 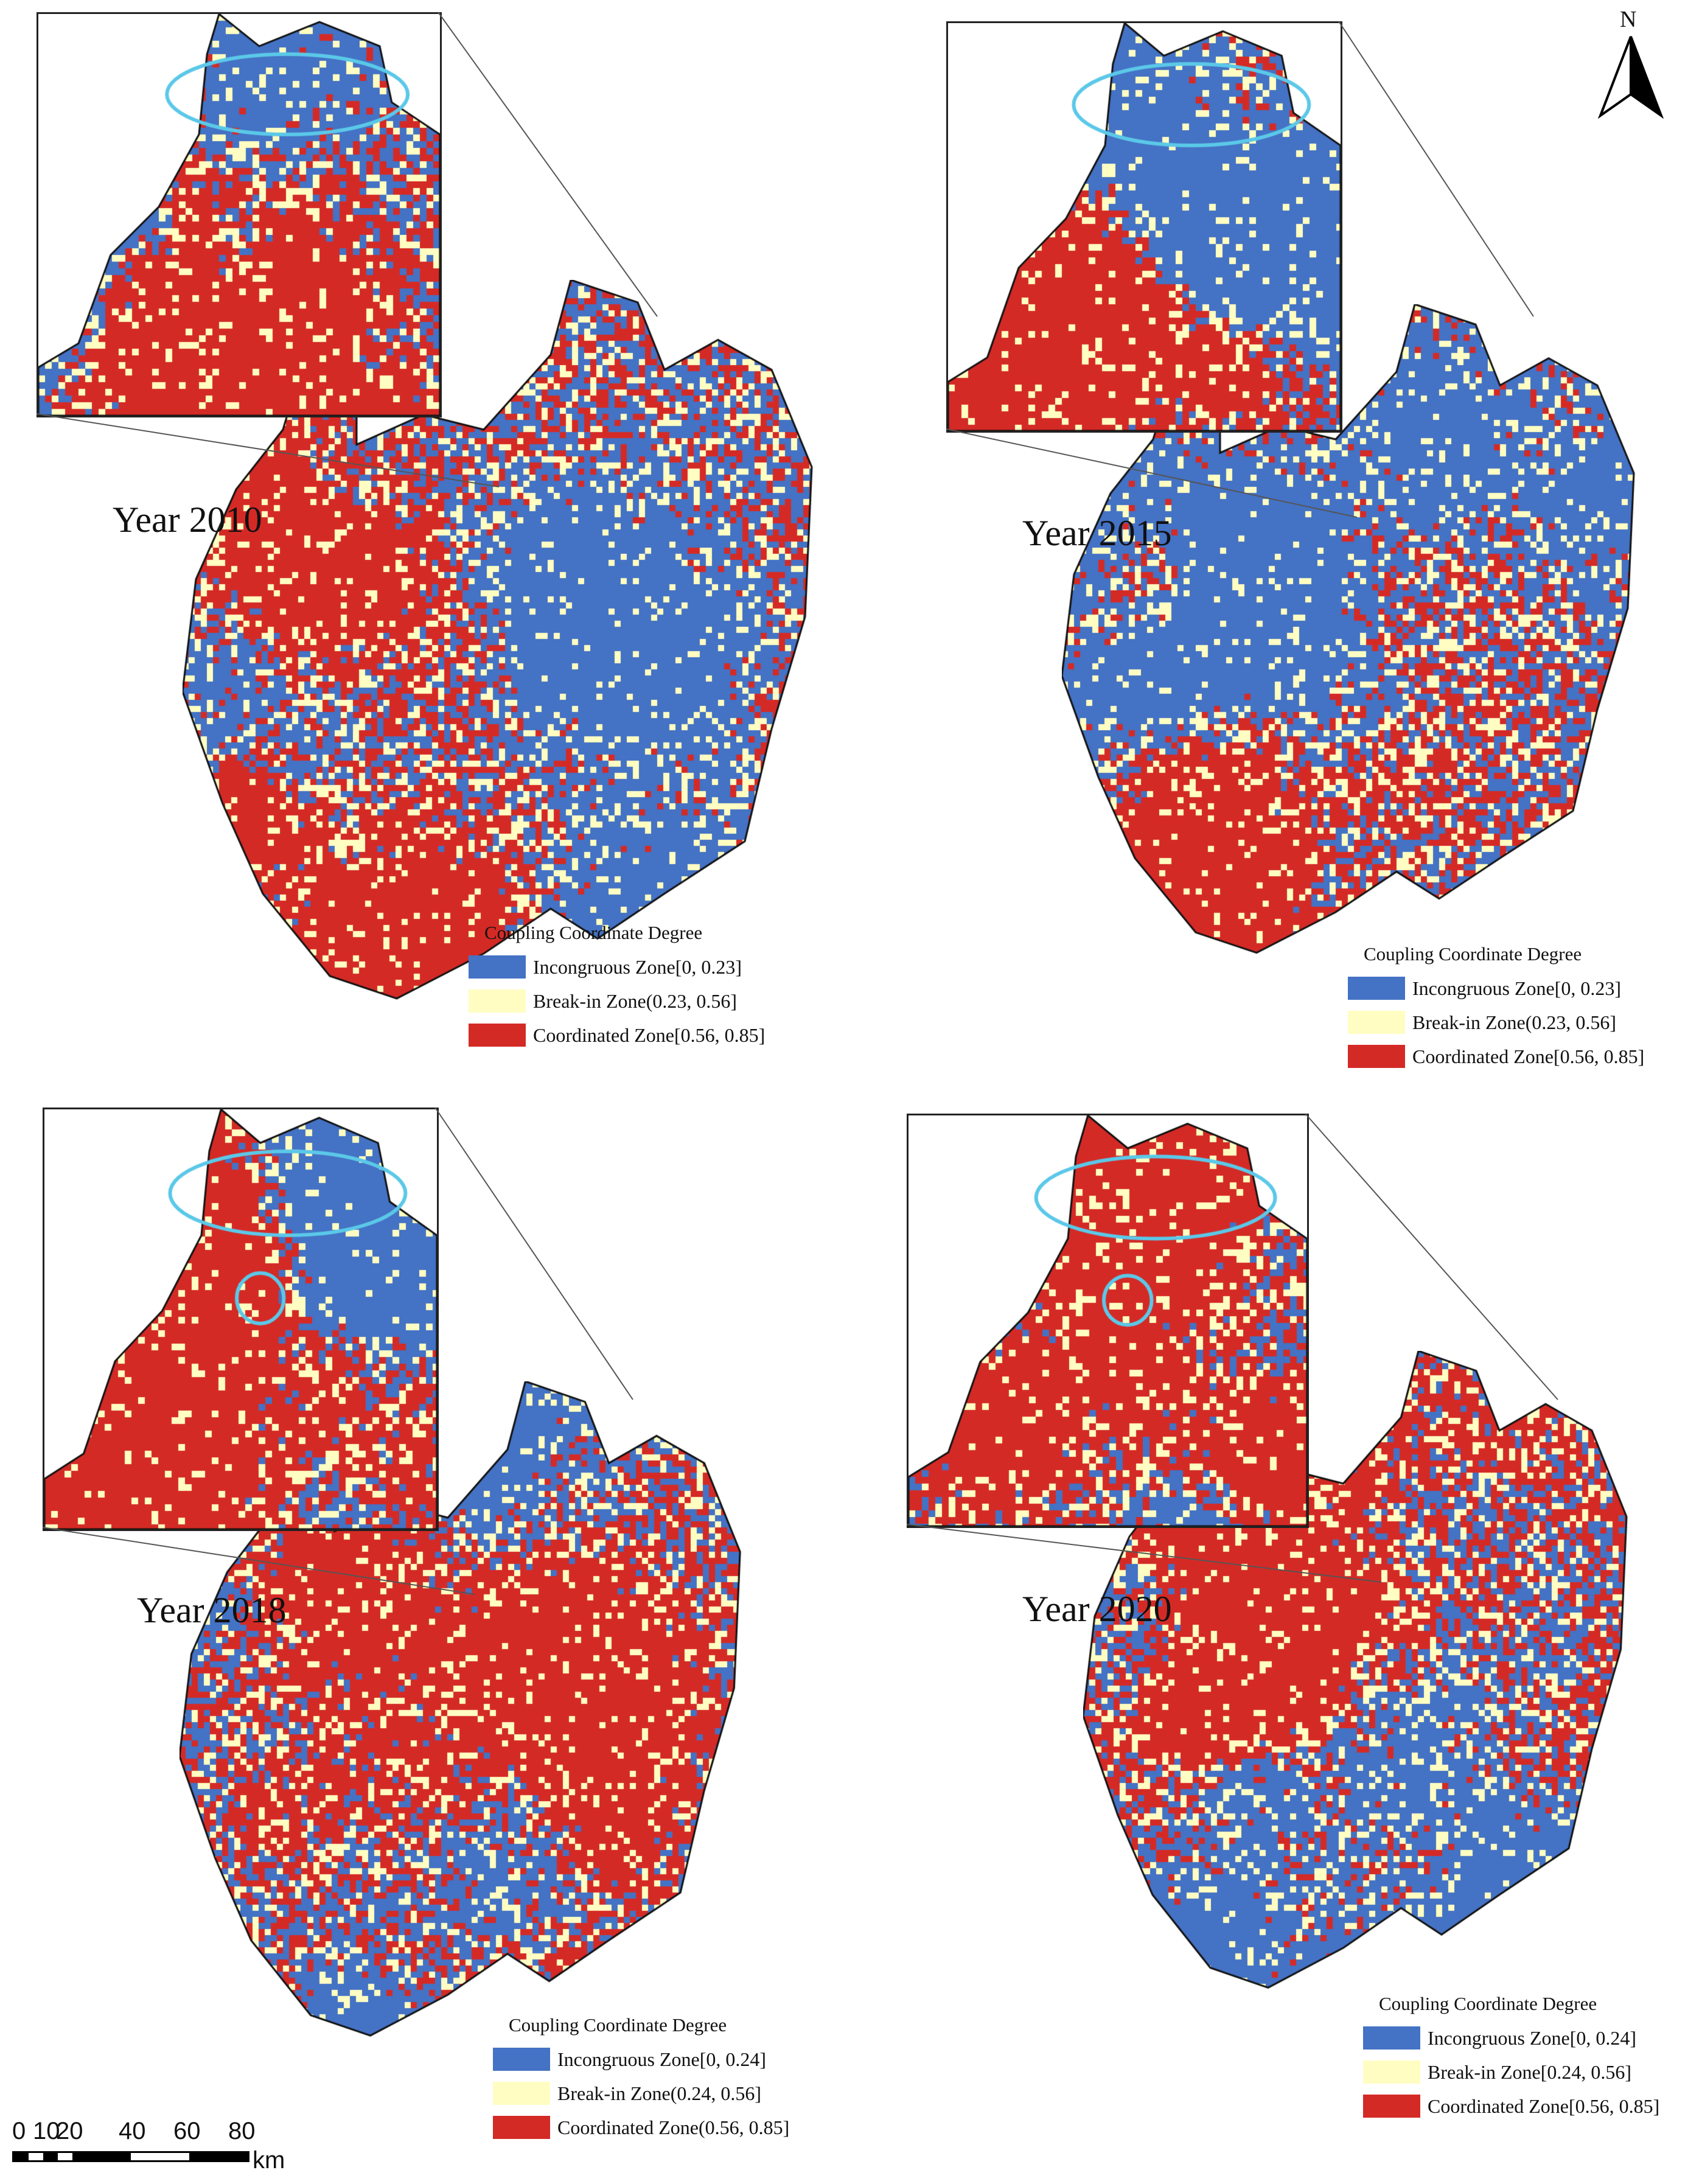 I want to click on year-label-2010: Year 2010, so click(x=188, y=520).